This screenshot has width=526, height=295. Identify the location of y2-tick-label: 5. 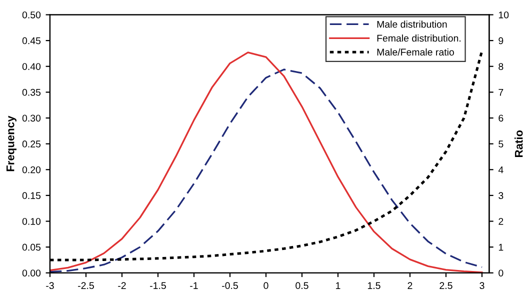
(501, 144).